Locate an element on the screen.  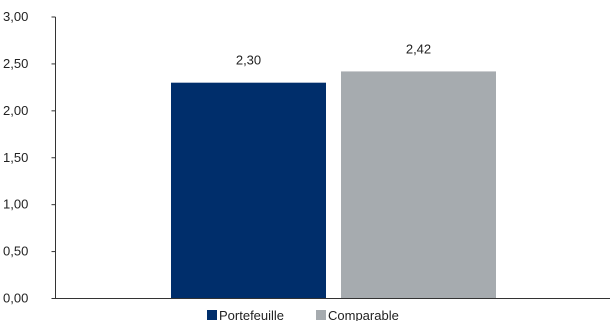
y-tick-label: 0,00 is located at coordinates (15, 298).